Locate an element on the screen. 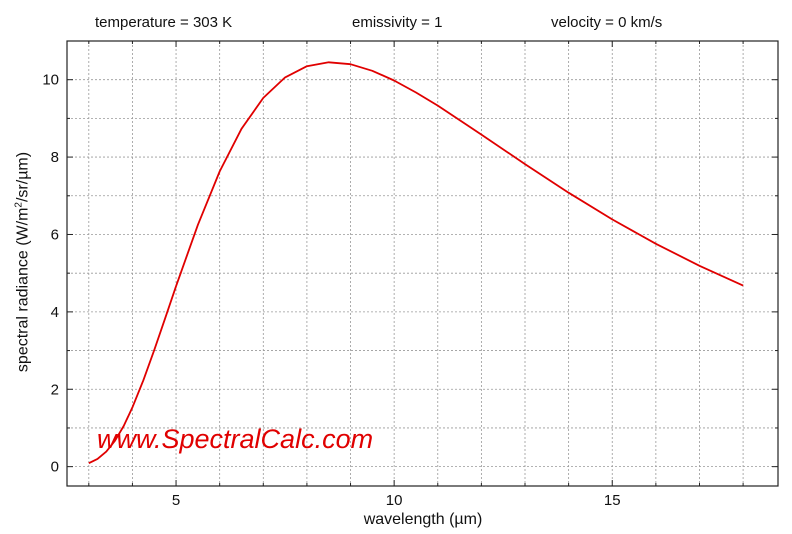 Image resolution: width=792 pixels, height=534 pixels. temperature-label: temperature = 303 K is located at coordinates (164, 22).